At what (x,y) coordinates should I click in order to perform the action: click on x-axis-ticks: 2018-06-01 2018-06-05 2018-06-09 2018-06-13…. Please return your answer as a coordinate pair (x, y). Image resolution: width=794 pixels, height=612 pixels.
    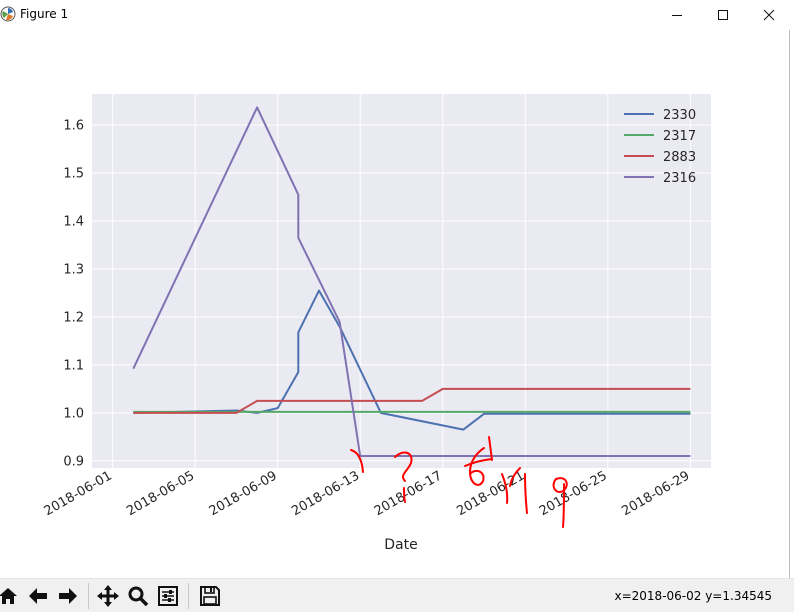
    Looking at the image, I should click on (367, 493).